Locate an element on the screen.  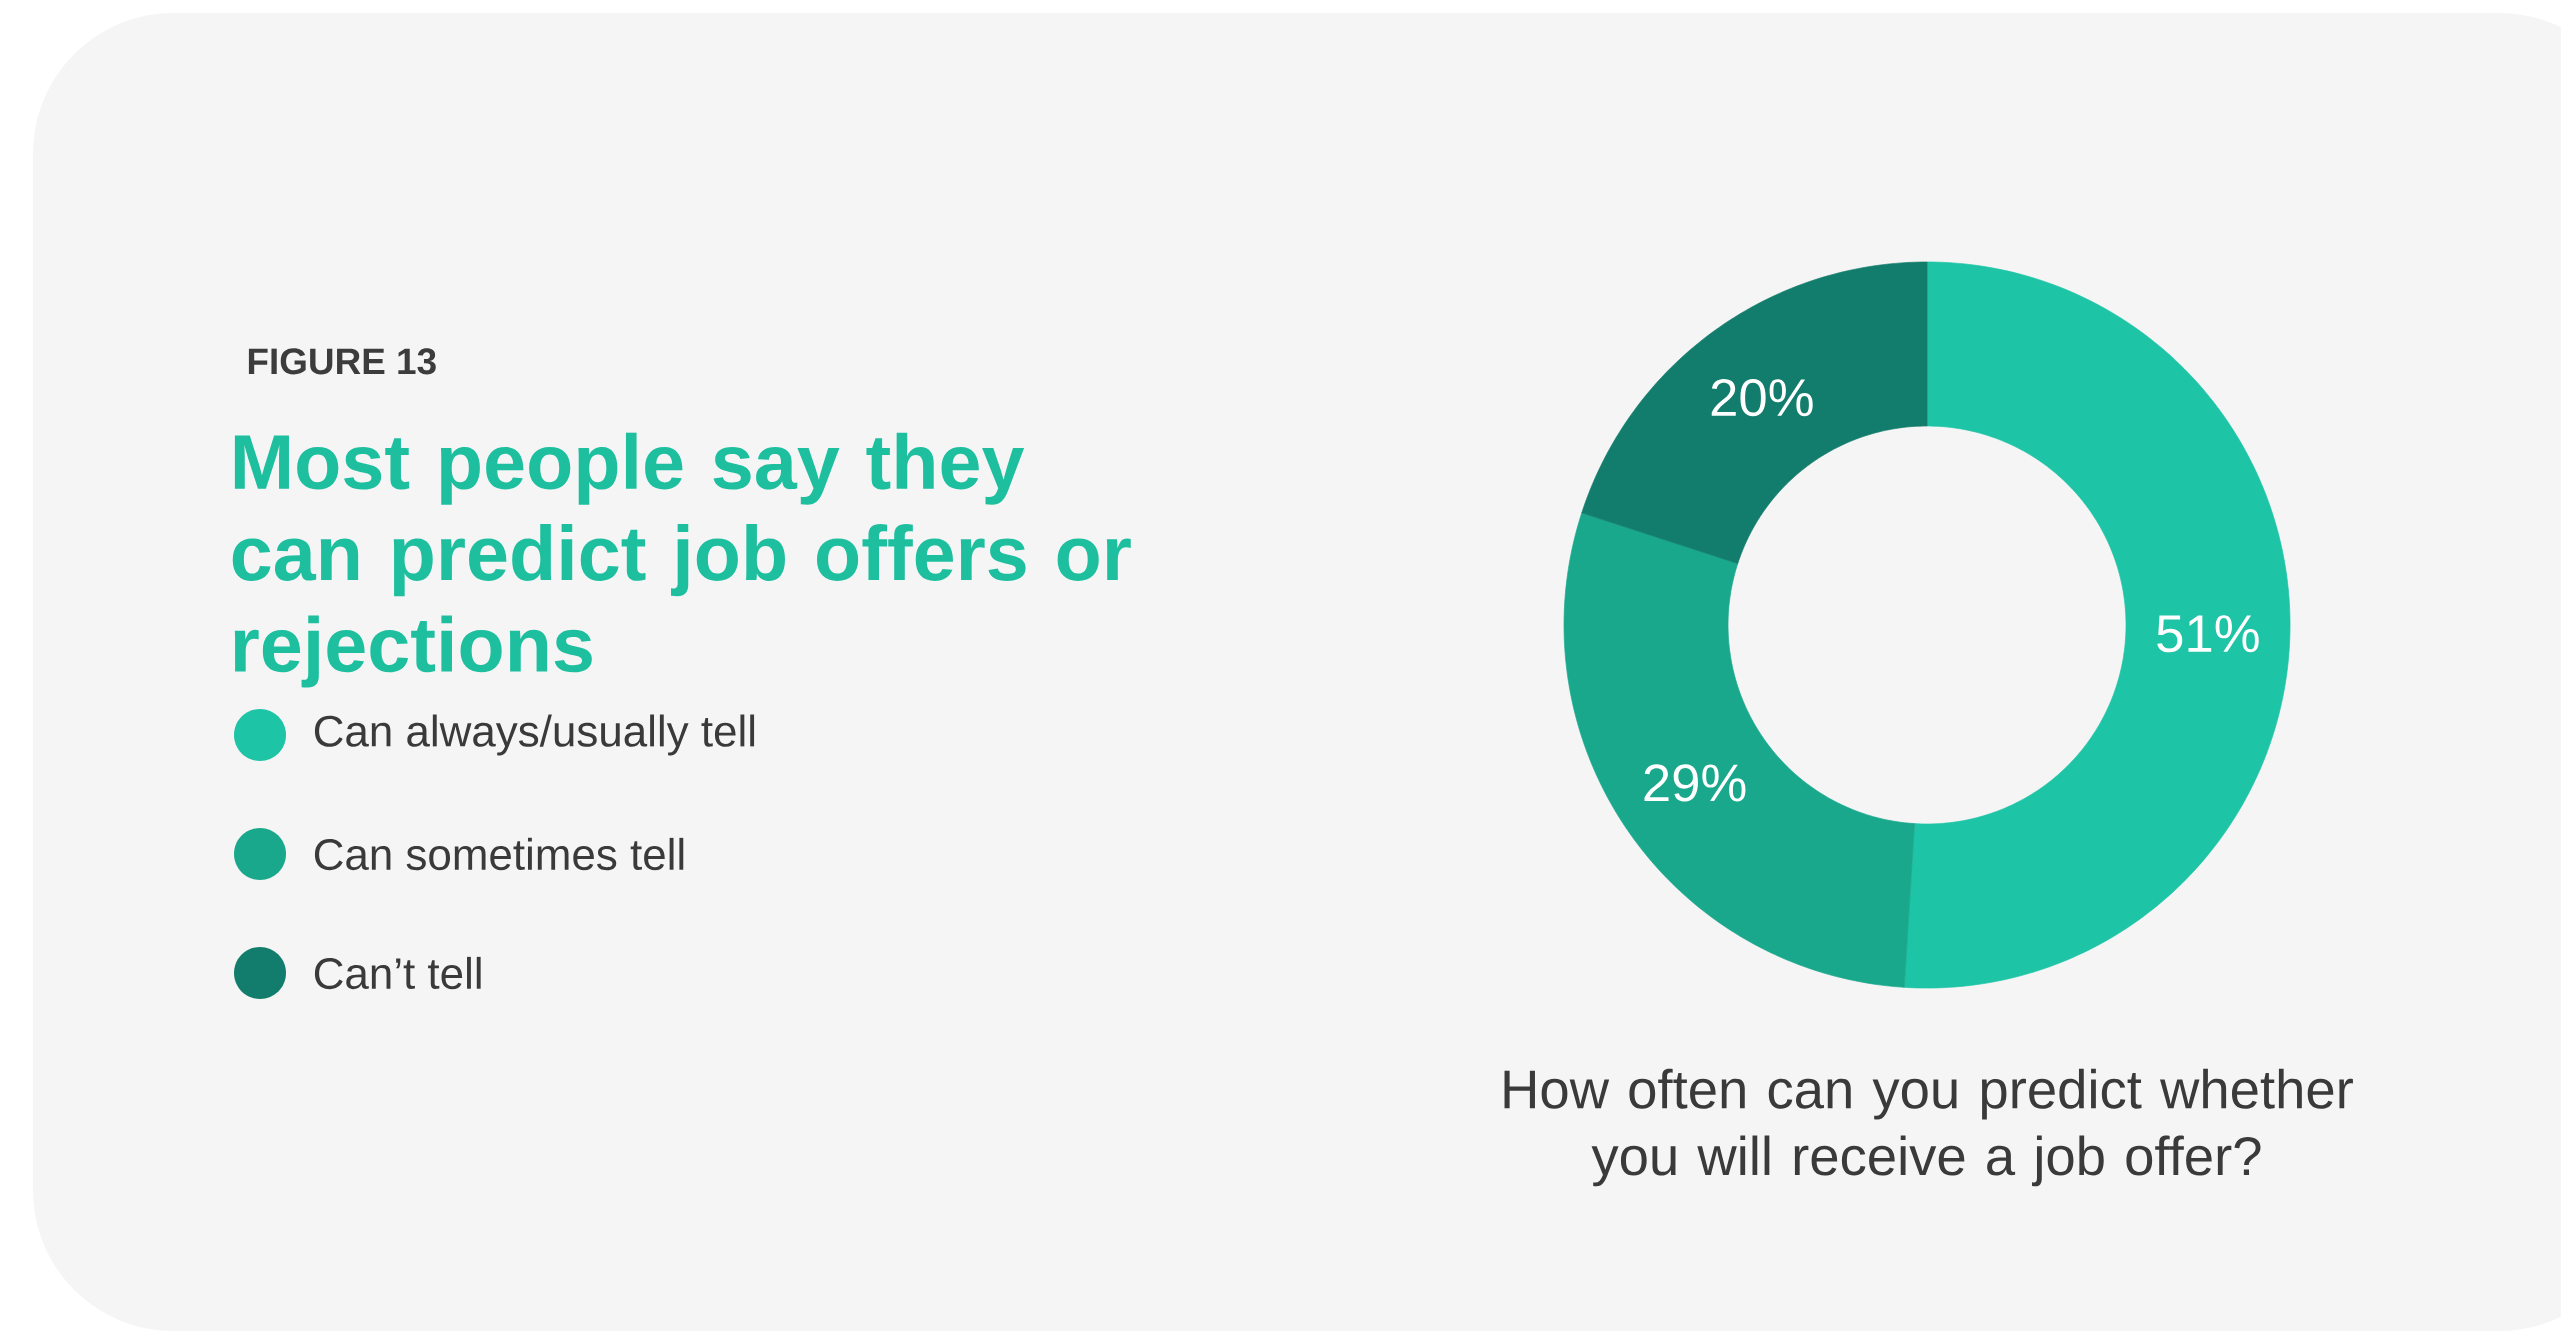
data-label: 20% is located at coordinates (1762, 398).